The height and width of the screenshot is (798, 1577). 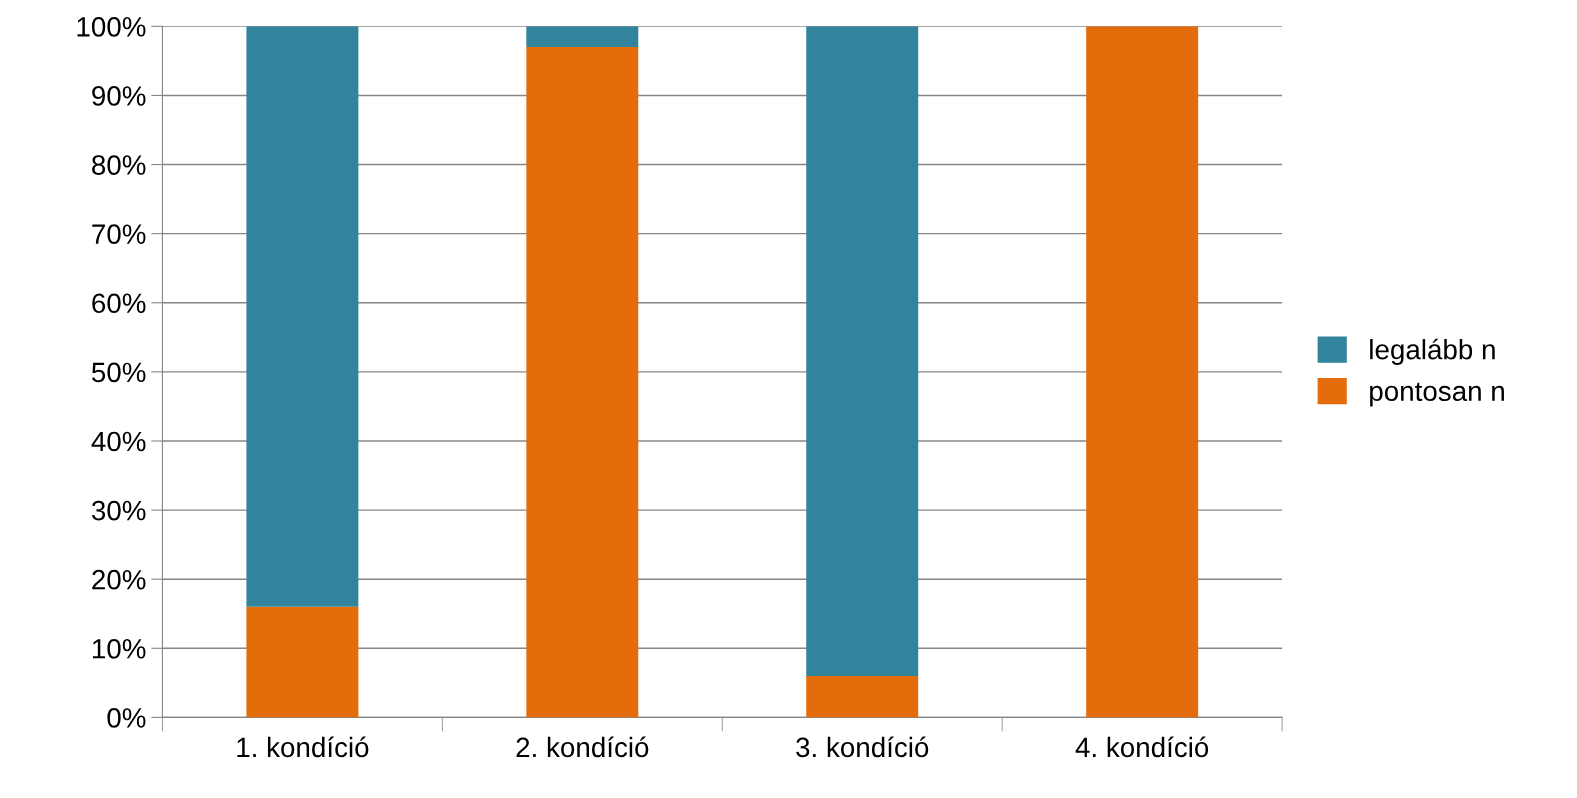 What do you see at coordinates (119, 303) in the screenshot?
I see `y-tick-label: 60%` at bounding box center [119, 303].